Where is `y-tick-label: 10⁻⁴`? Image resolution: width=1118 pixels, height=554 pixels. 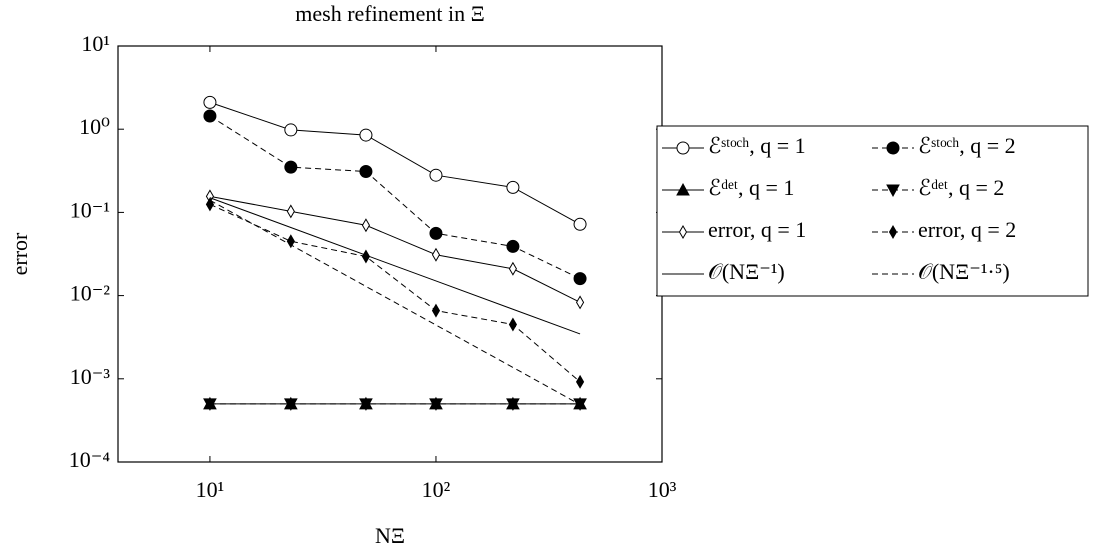
y-tick-label: 10⁻⁴ is located at coordinates (90, 459).